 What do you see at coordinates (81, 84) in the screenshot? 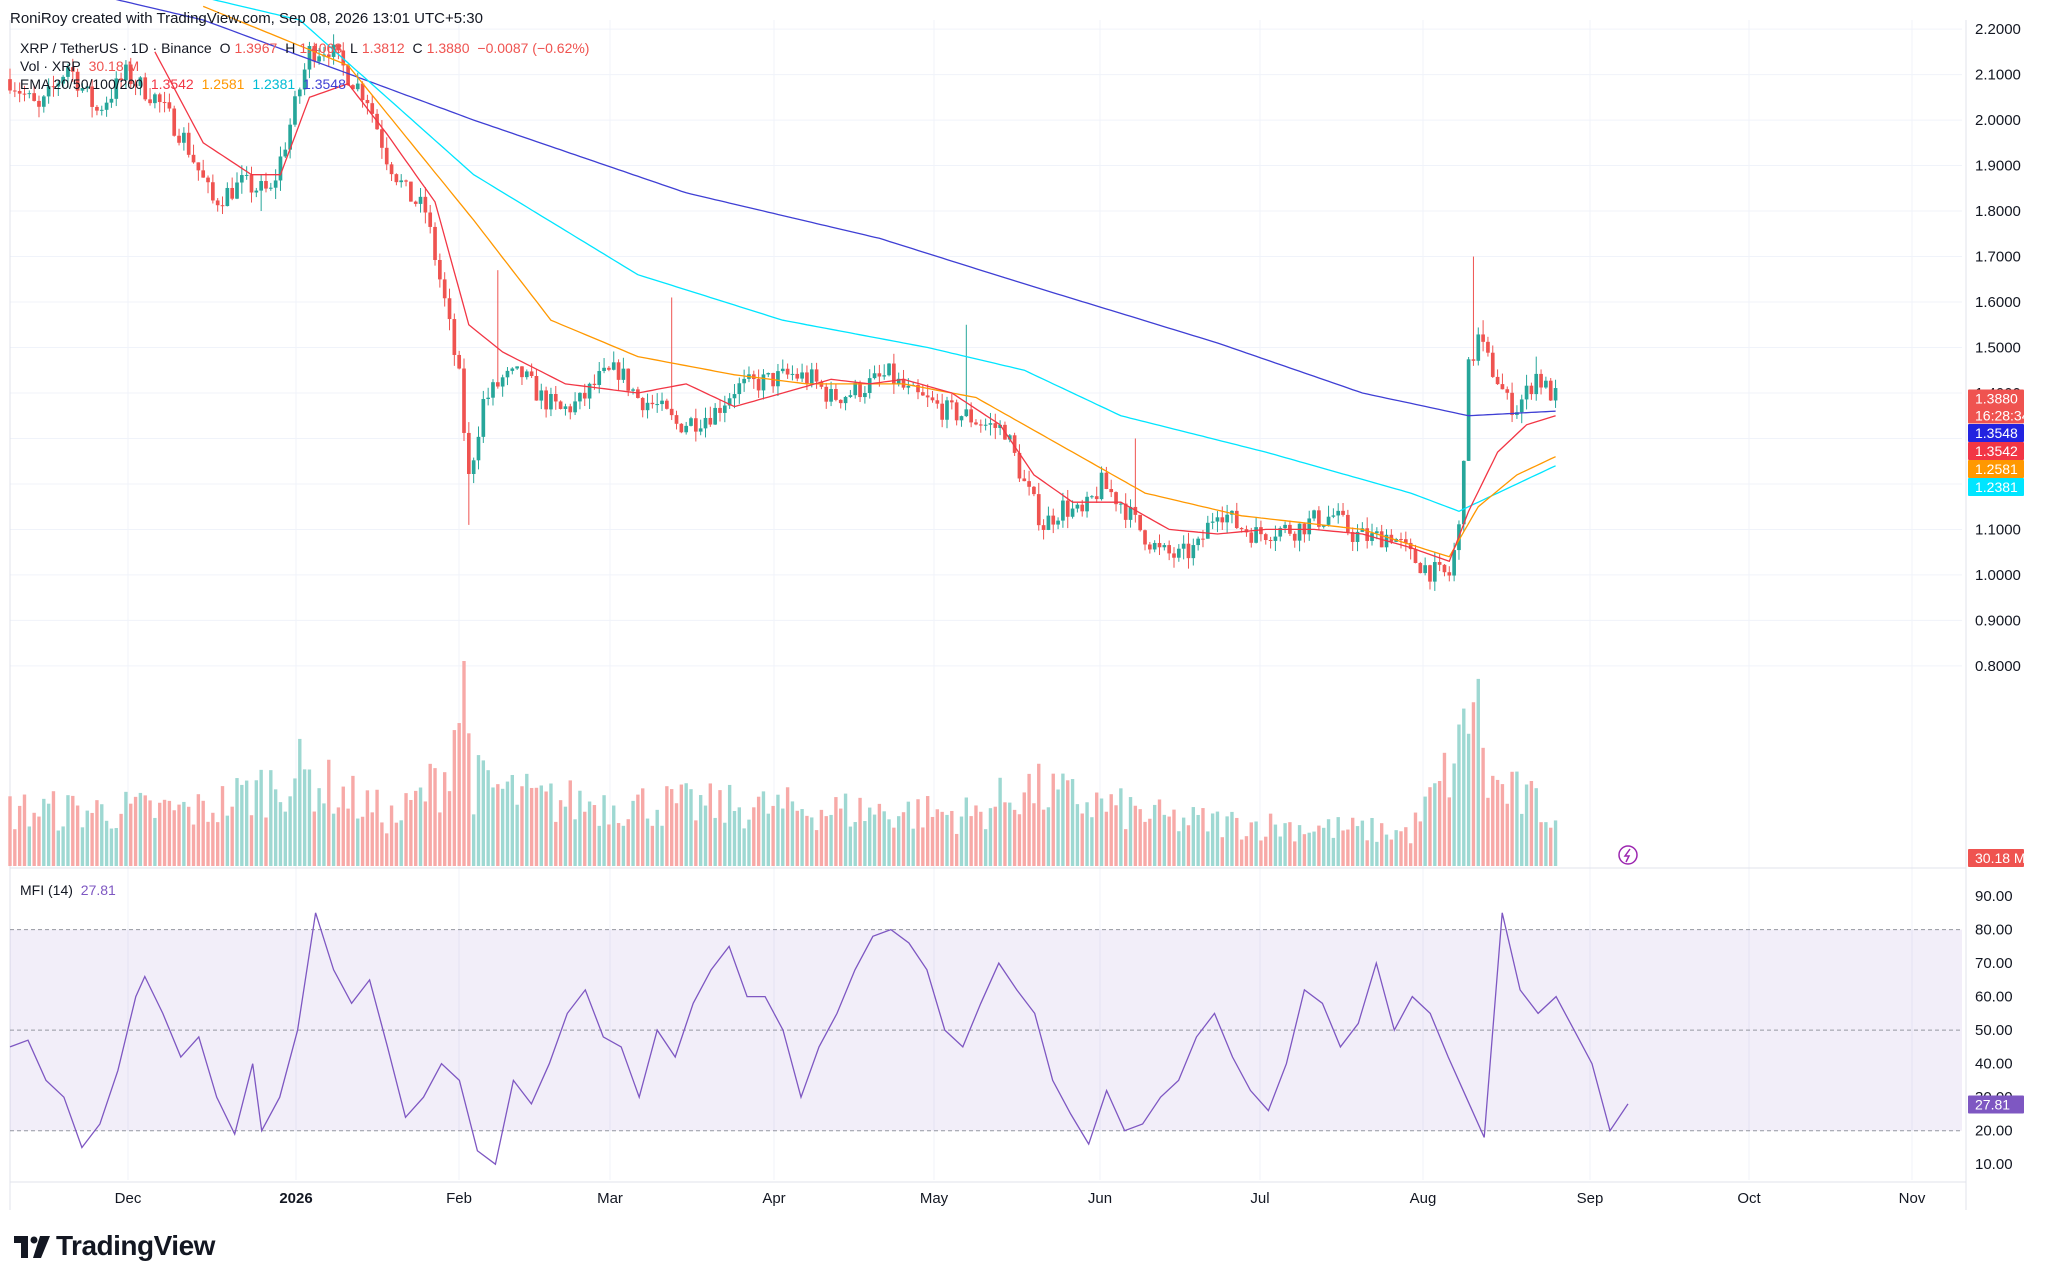
I see `ema-label: EMA 20/50/100/200` at bounding box center [81, 84].